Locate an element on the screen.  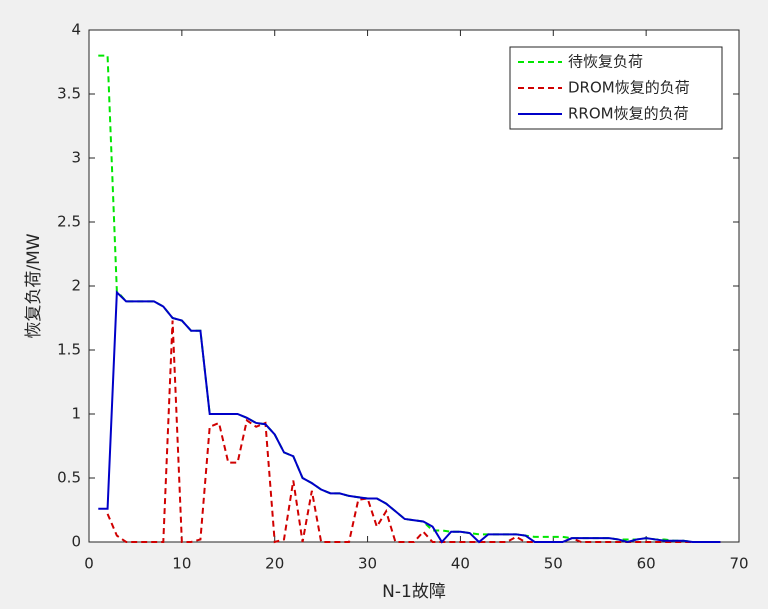
y-tick-label: 3 is located at coordinates (76, 158).